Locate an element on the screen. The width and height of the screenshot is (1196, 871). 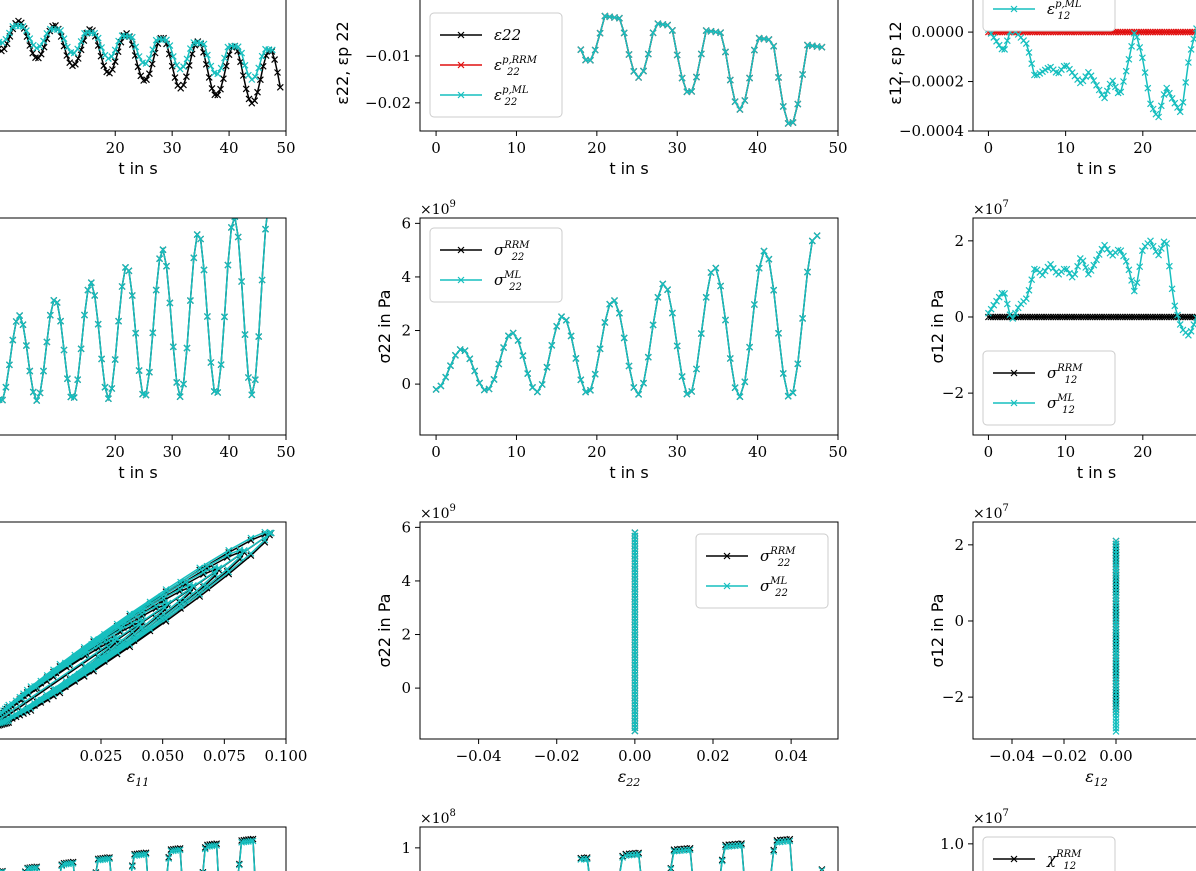
legend: χRRM 12 is located at coordinates (1049, 853).